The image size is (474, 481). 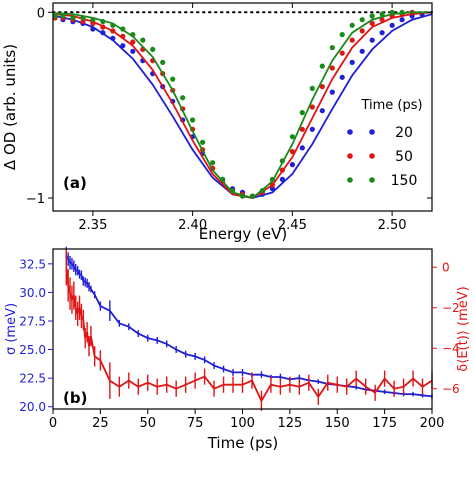 I want to click on x-tick-label-6: 150, so click(x=337, y=423).